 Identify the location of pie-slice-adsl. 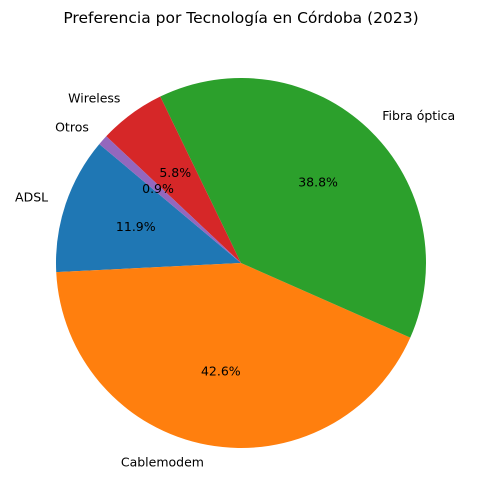
(148, 208).